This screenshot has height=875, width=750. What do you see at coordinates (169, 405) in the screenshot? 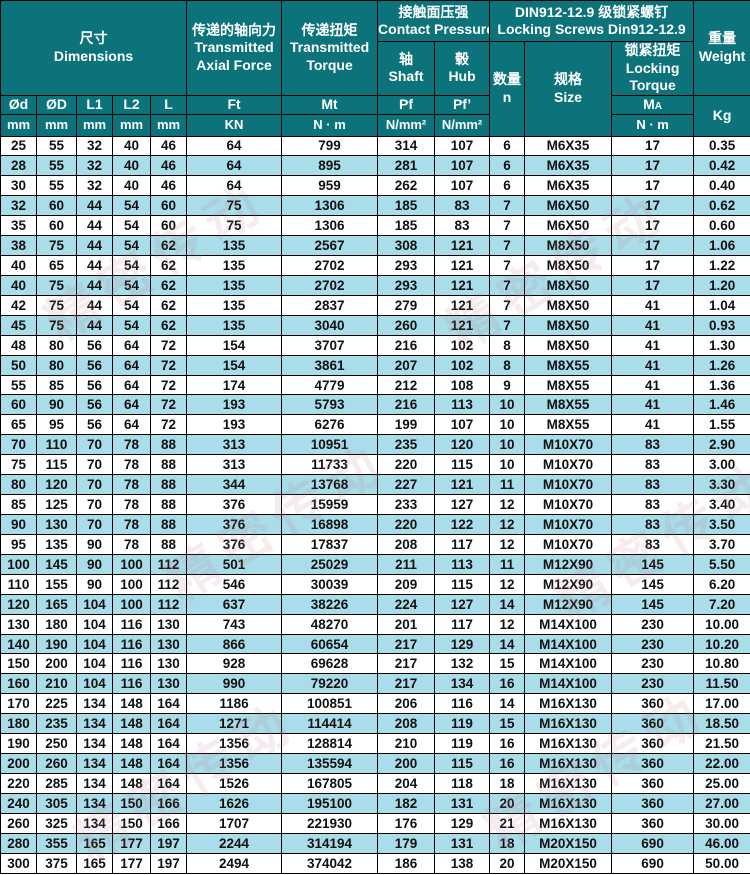
I see `cell: 72` at bounding box center [169, 405].